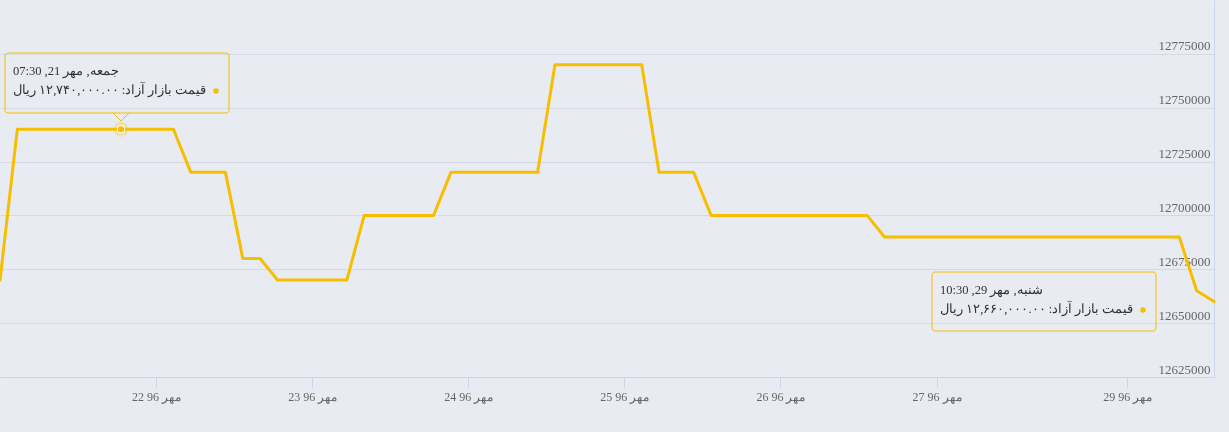 This screenshot has height=432, width=1229. Describe the element at coordinates (781, 396) in the screenshot. I see `x-tick-label: 26 مهر 96` at that location.